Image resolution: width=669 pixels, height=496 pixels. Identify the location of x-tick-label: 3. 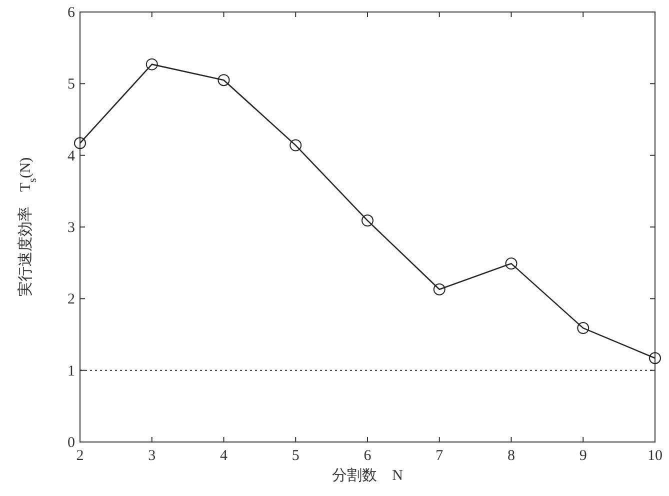
(152, 456).